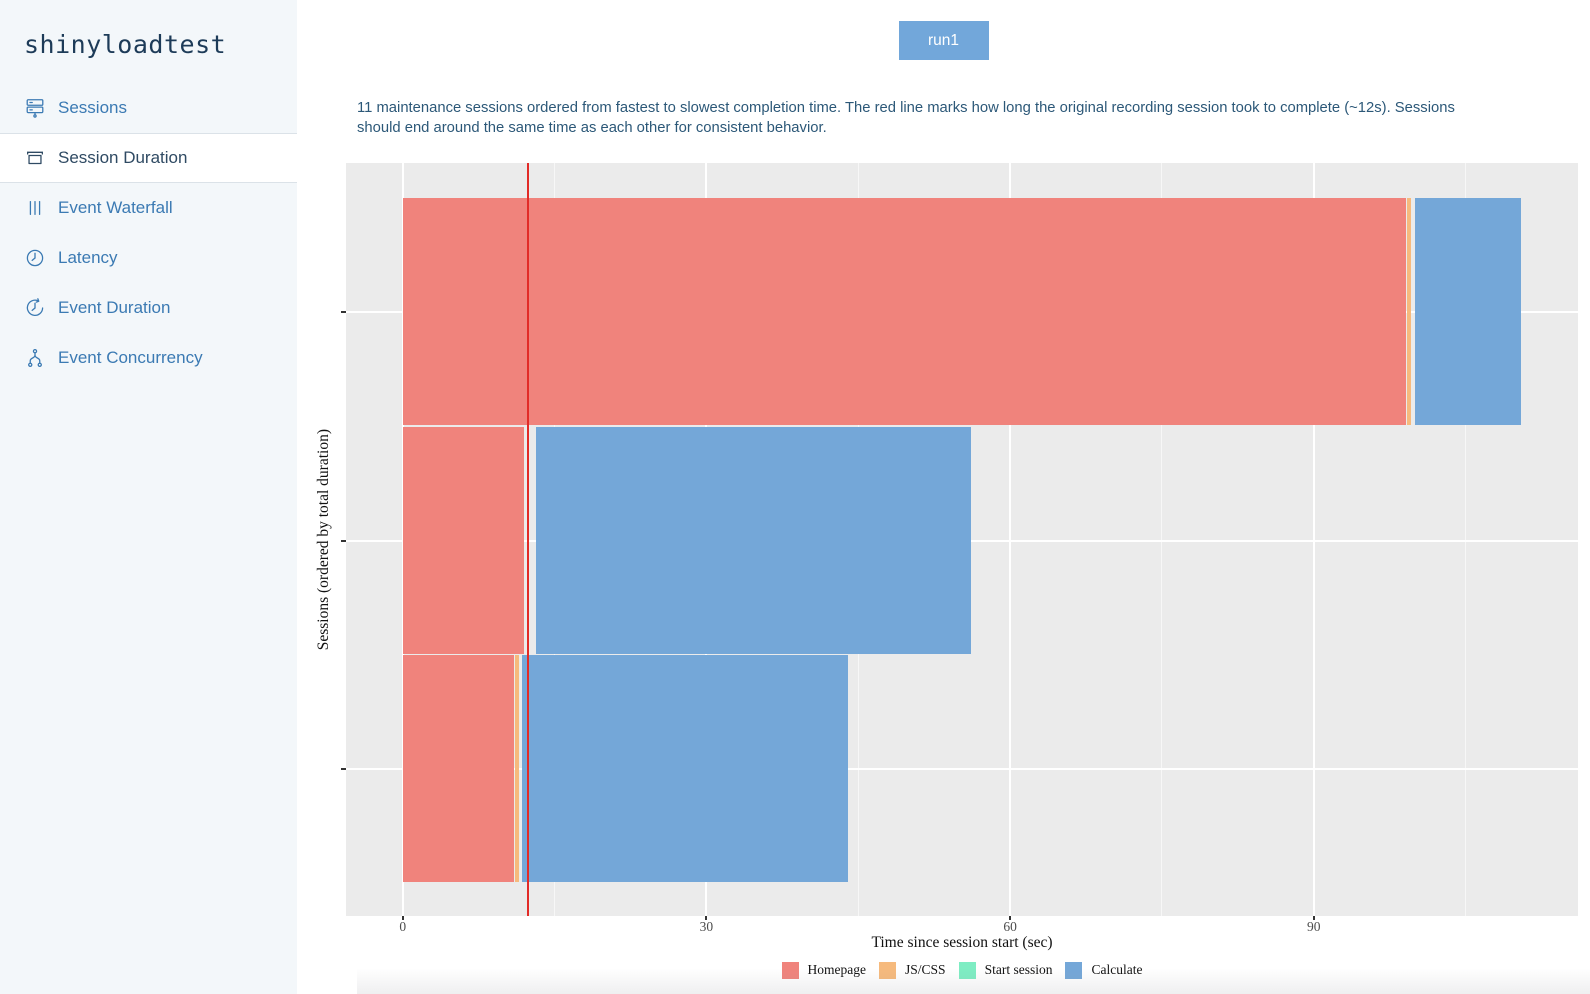  What do you see at coordinates (130, 357) in the screenshot?
I see `sidebar-item-label: Event Concurrency` at bounding box center [130, 357].